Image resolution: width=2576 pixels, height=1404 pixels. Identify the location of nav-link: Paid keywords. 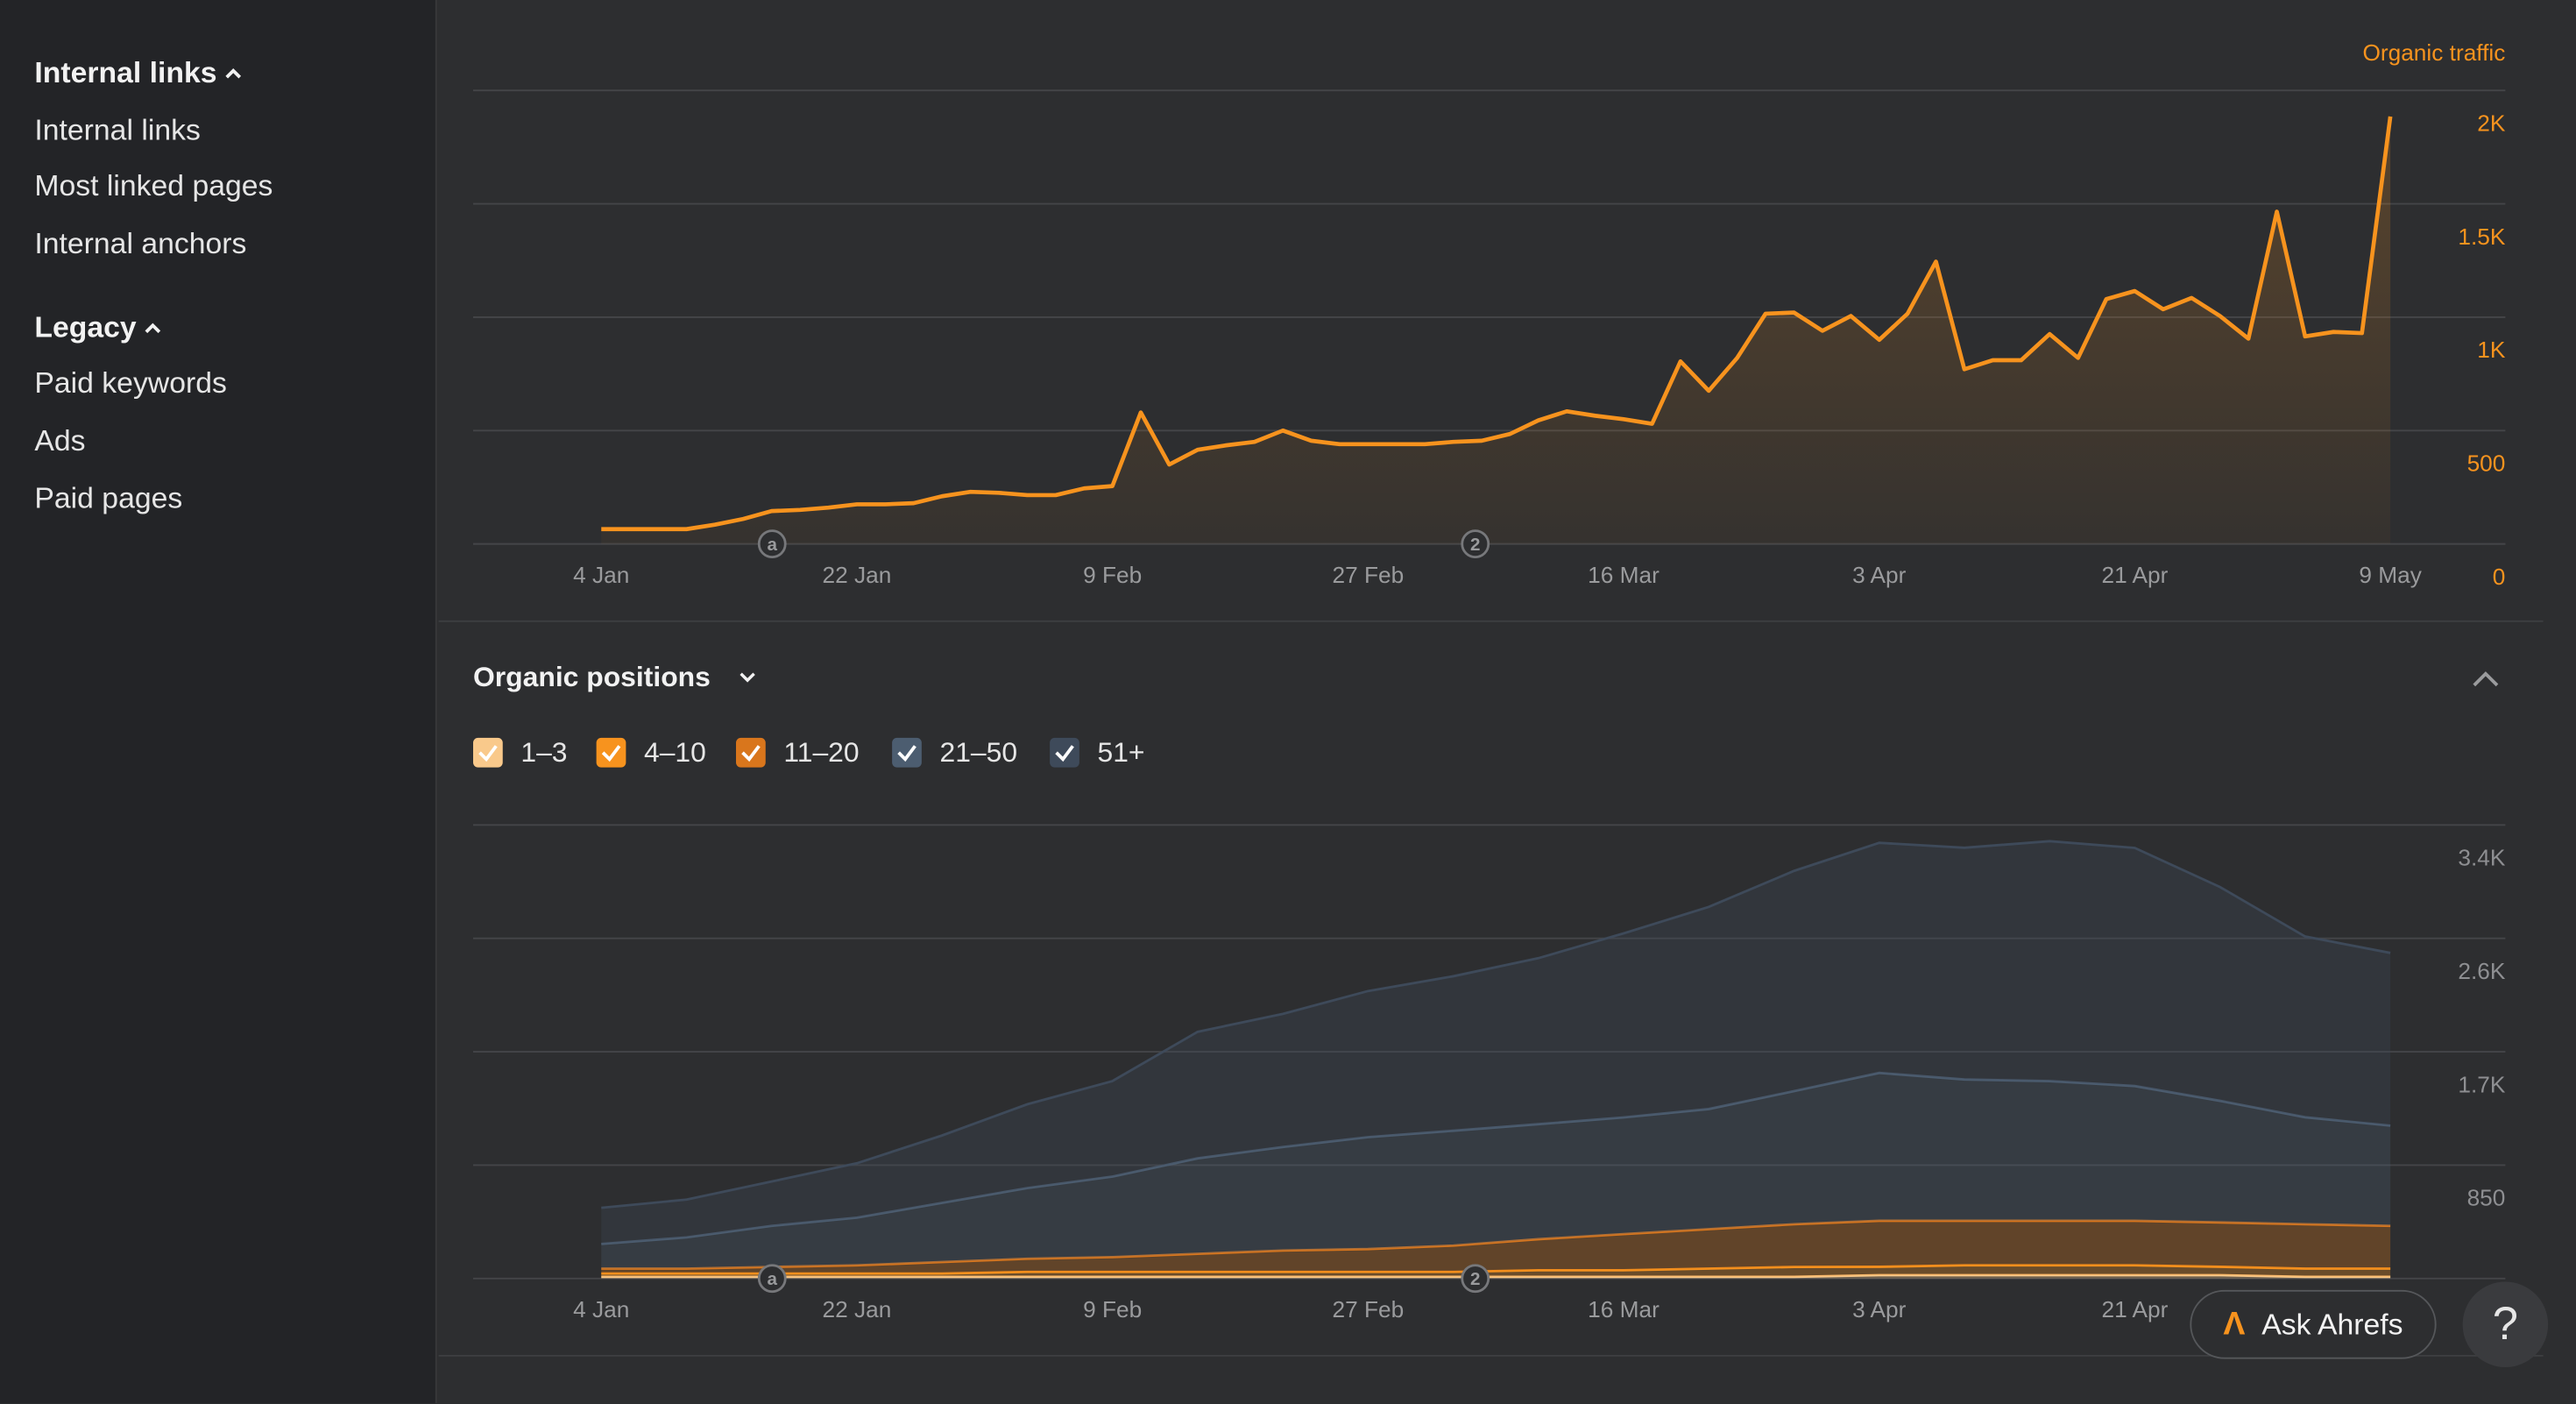
(130, 383).